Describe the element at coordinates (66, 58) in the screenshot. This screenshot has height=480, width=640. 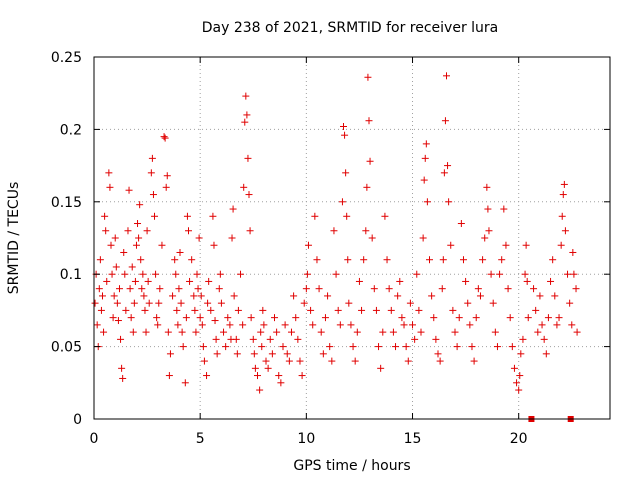
I see `y-tick-label: 0.25` at that location.